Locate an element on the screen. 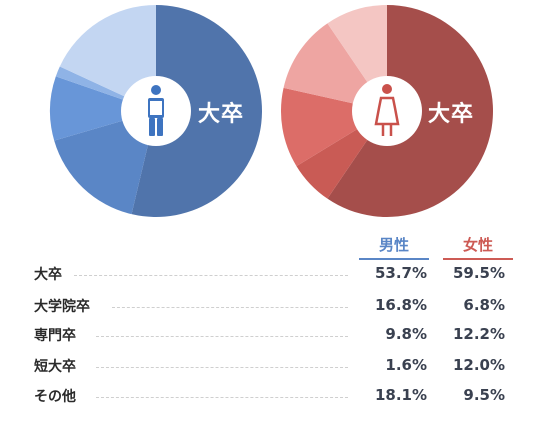 Image resolution: width=548 pixels, height=427 pixels. male-value-label: 18.1% is located at coordinates (400, 395).